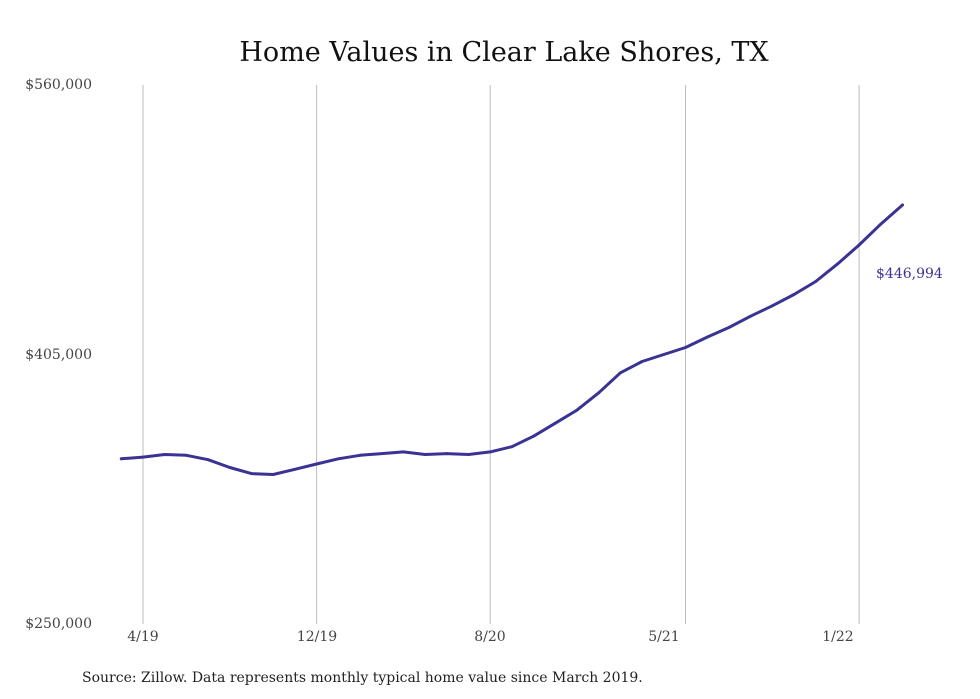 This screenshot has width=980, height=699. I want to click on x-tick-label-12-19: 12/19, so click(317, 637).